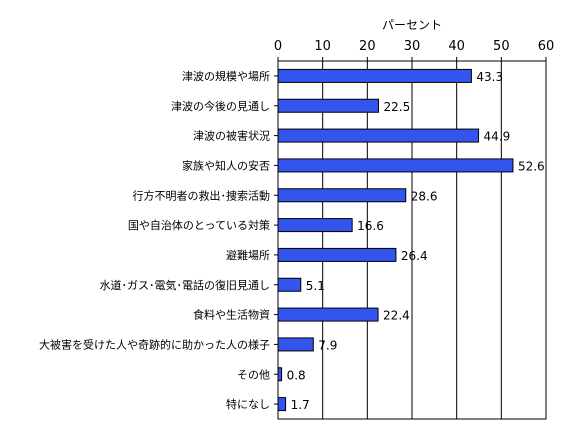 This screenshot has height=434, width=576. What do you see at coordinates (300, 405) in the screenshot?
I see `data-label-11: 1.7` at bounding box center [300, 405].